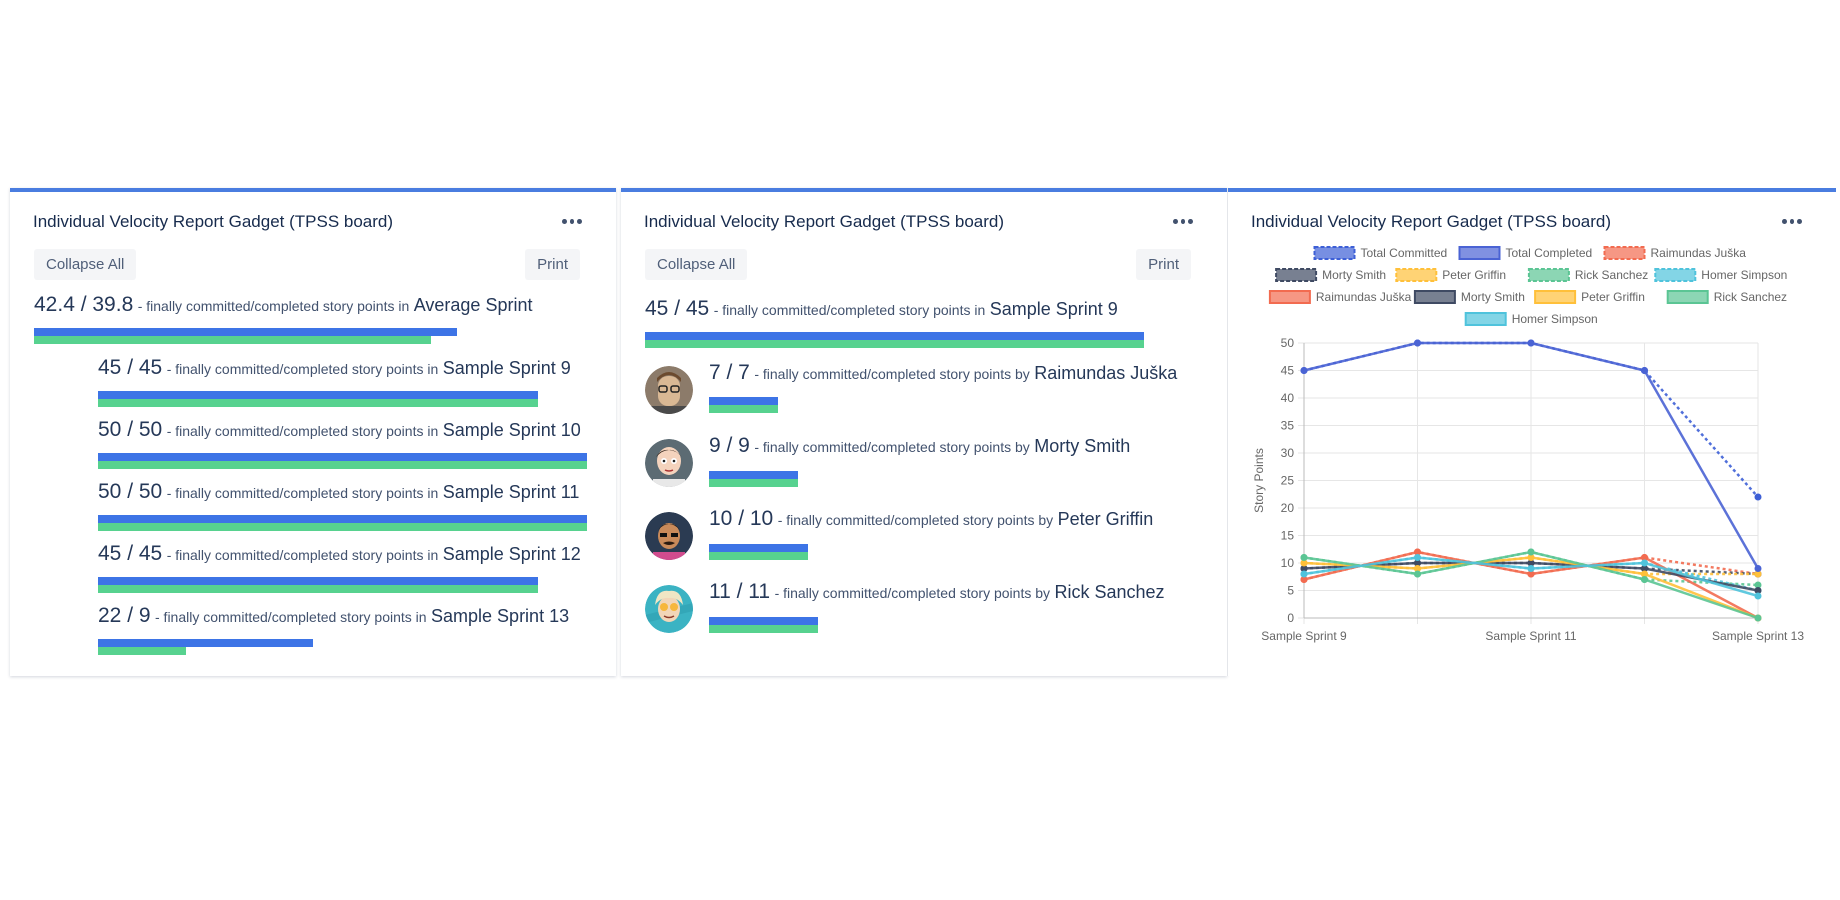 Image resolution: width=1840 pixels, height=900 pixels. I want to click on person-value: 9 / 9, so click(729, 445).